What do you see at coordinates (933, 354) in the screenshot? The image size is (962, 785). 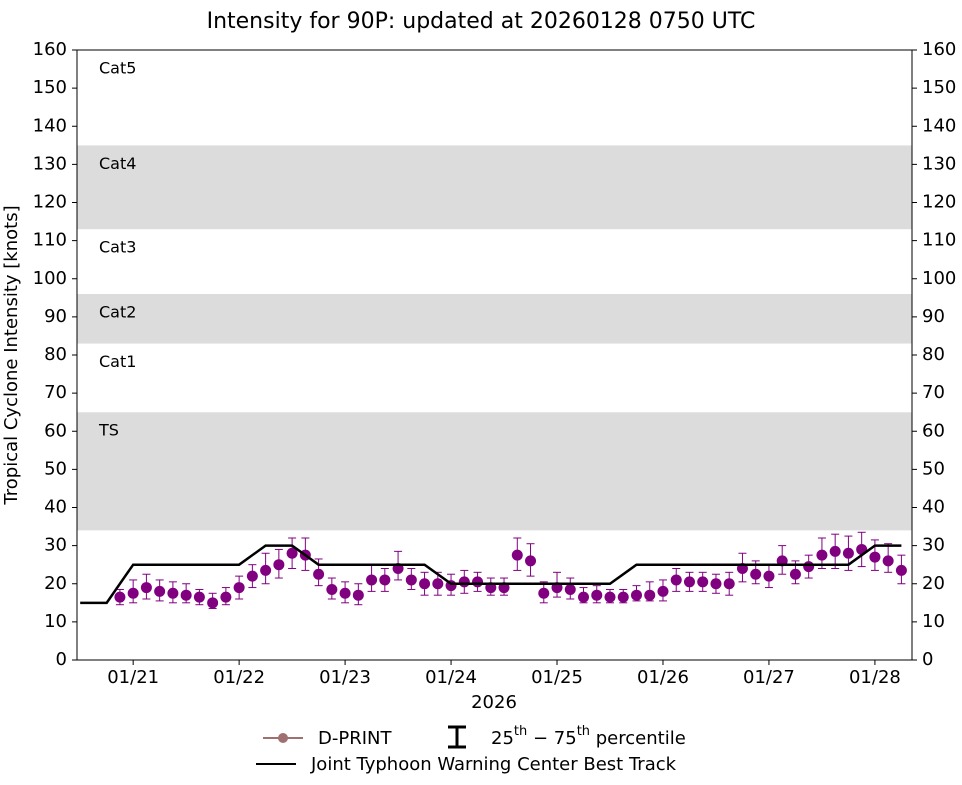 I see `y2-tick-label: 80` at bounding box center [933, 354].